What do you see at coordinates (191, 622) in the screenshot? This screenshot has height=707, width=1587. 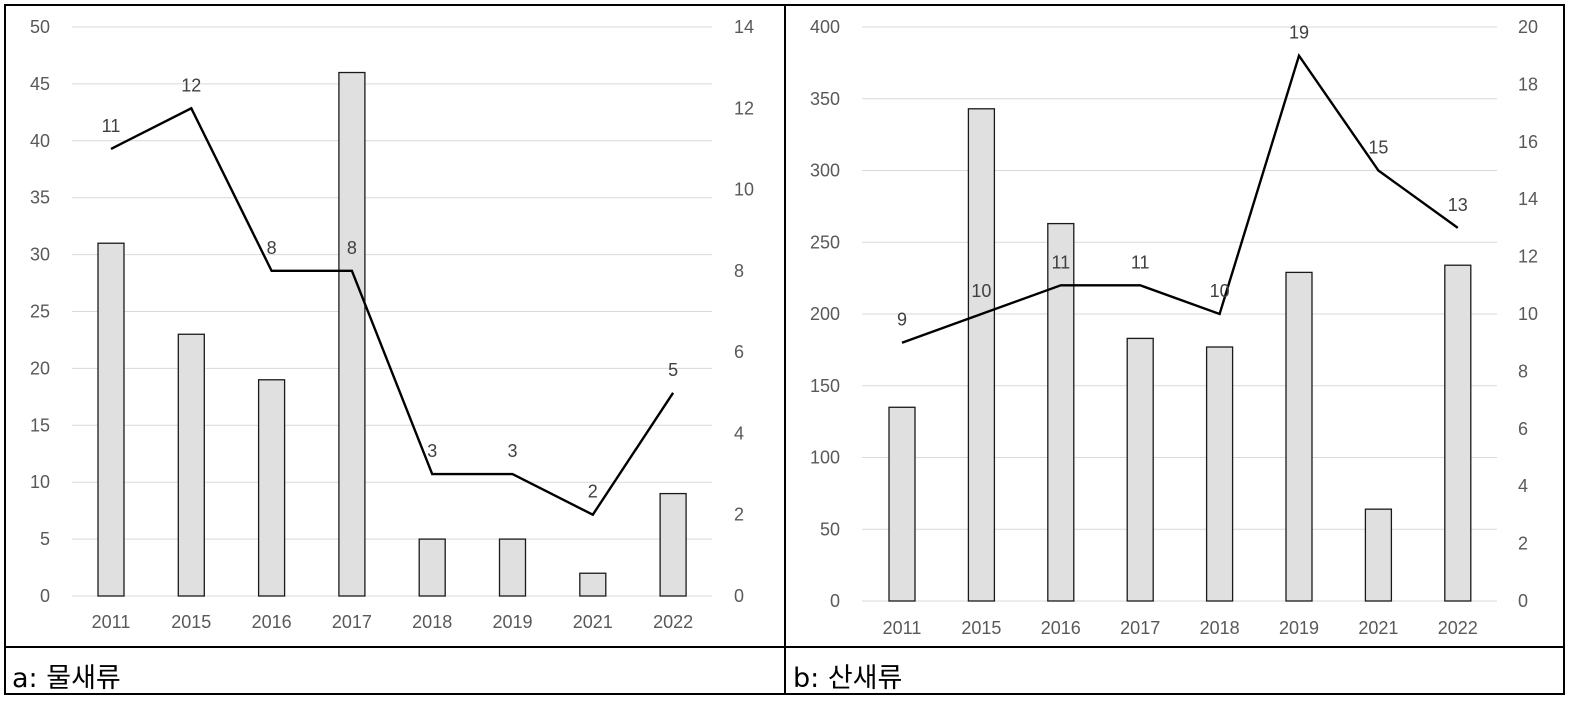 I see `category-label-a-2015: 2015` at bounding box center [191, 622].